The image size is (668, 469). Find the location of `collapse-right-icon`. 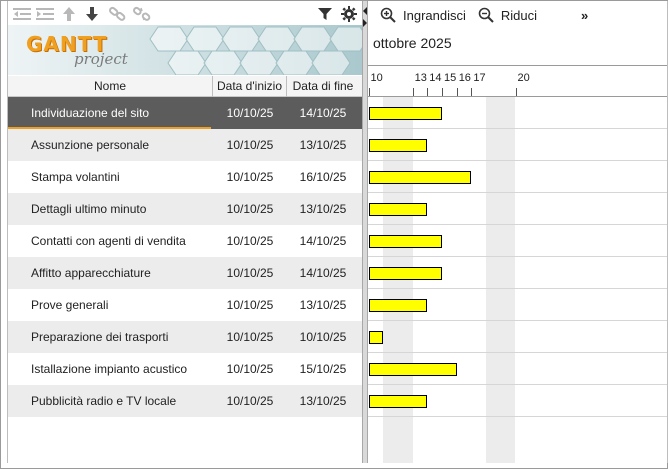

collapse-right-icon is located at coordinates (365, 23).